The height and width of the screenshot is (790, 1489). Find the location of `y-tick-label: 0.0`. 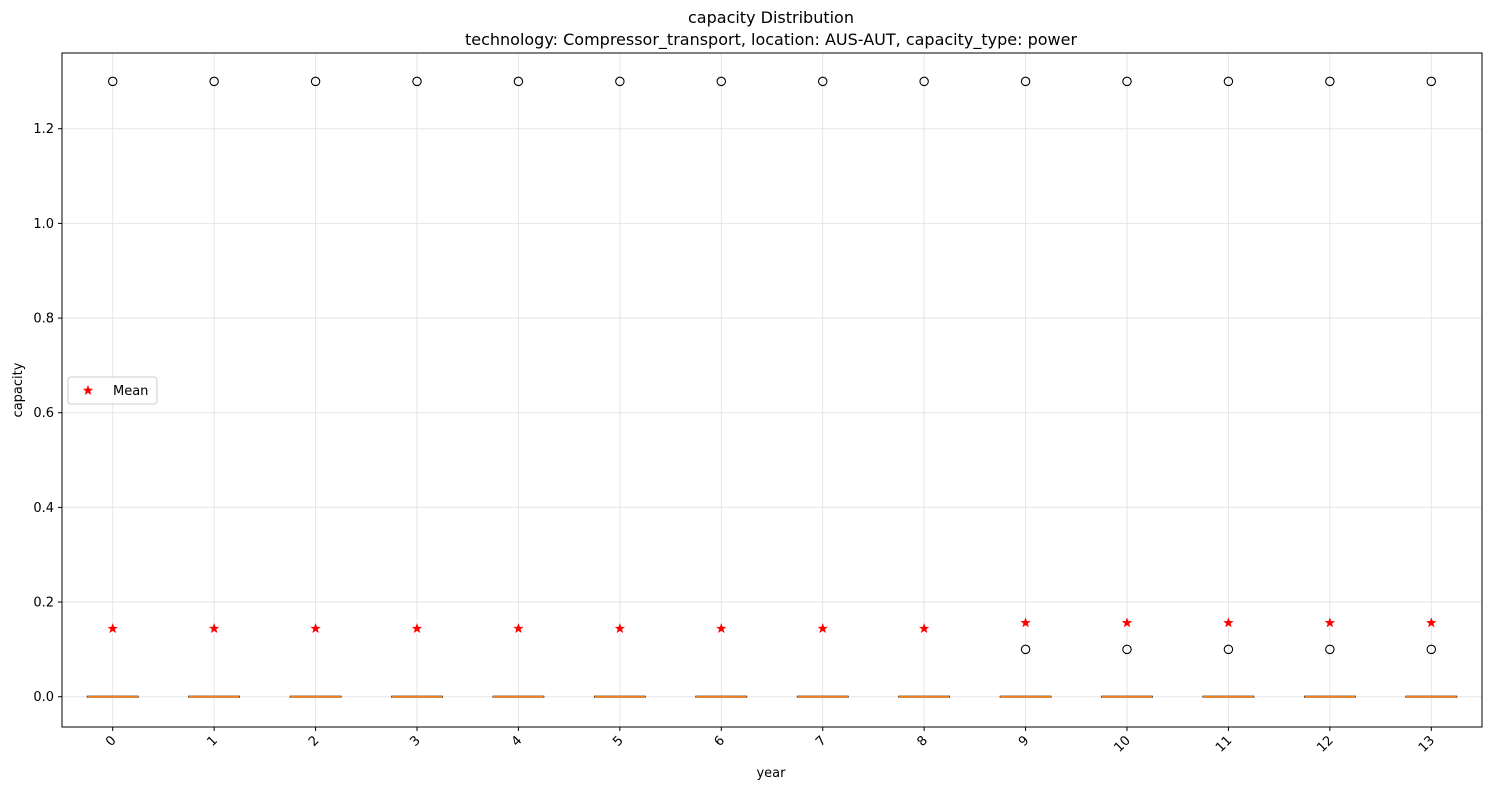

y-tick-label: 0.0 is located at coordinates (43, 697).